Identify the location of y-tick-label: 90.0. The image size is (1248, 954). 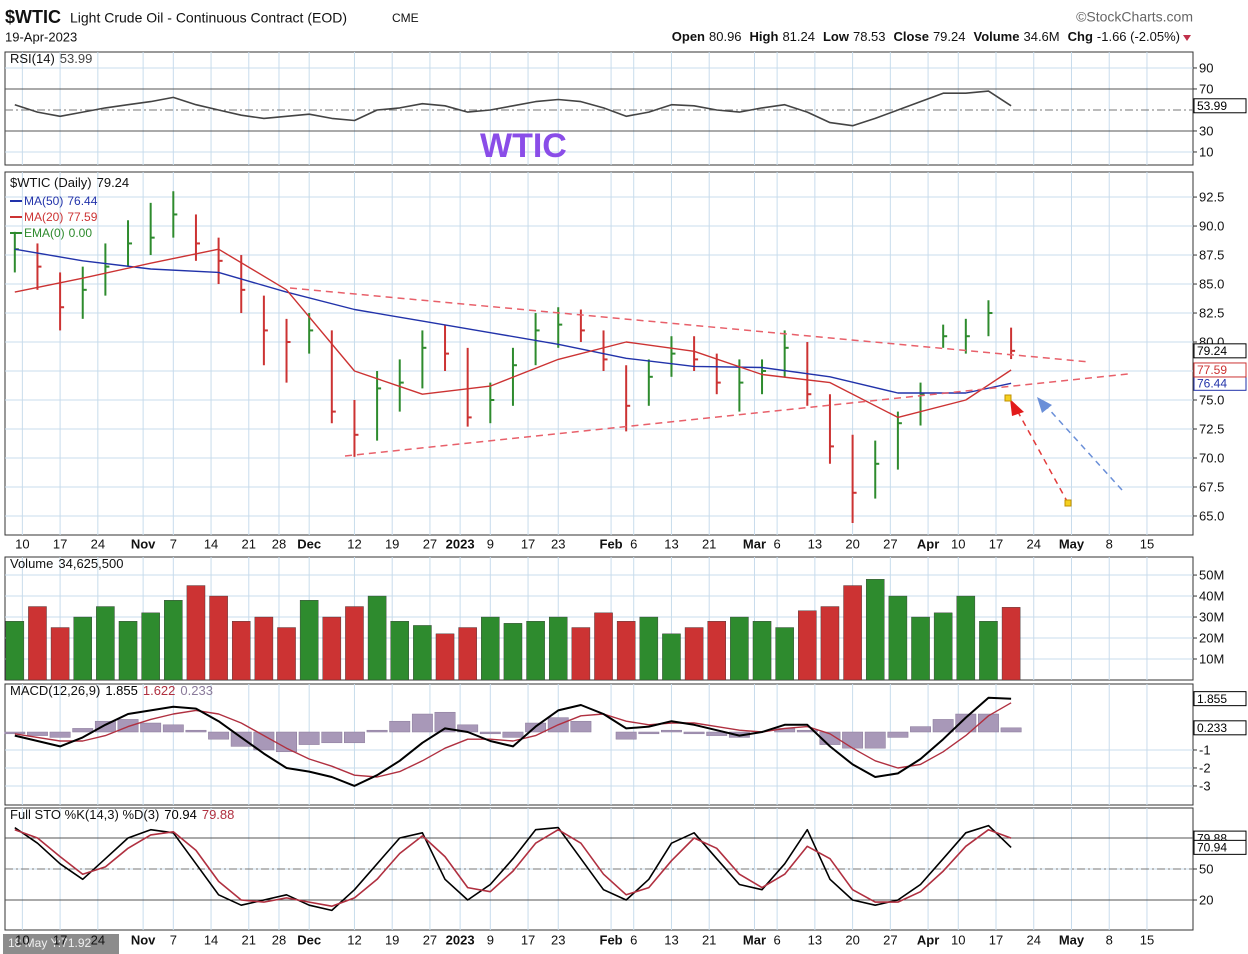
(1211, 225).